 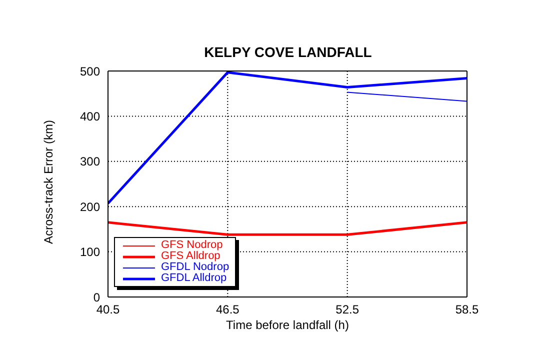 What do you see at coordinates (108, 309) in the screenshot?
I see `x-tick-label: 40.5` at bounding box center [108, 309].